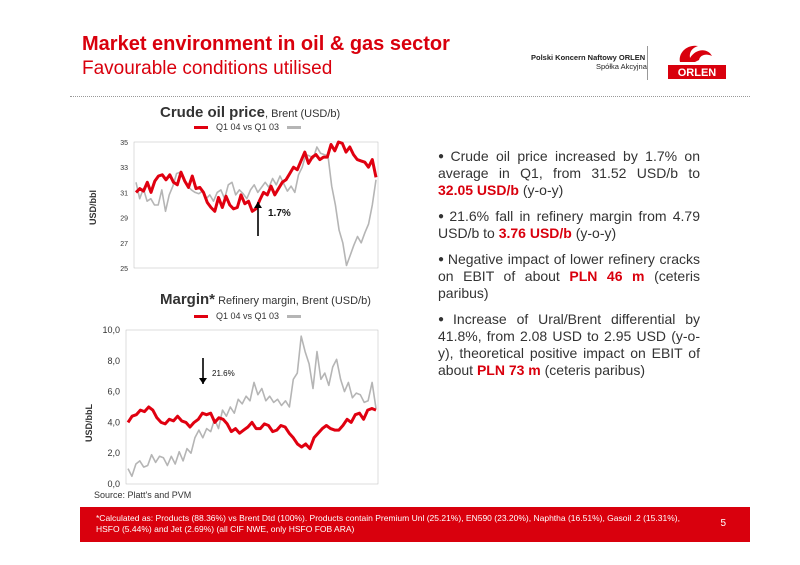 Image resolution: width=800 pixels, height=565 pixels. Describe the element at coordinates (478, 190) in the screenshot. I see `bullet-highlight: 32.05 USD/b` at that location.